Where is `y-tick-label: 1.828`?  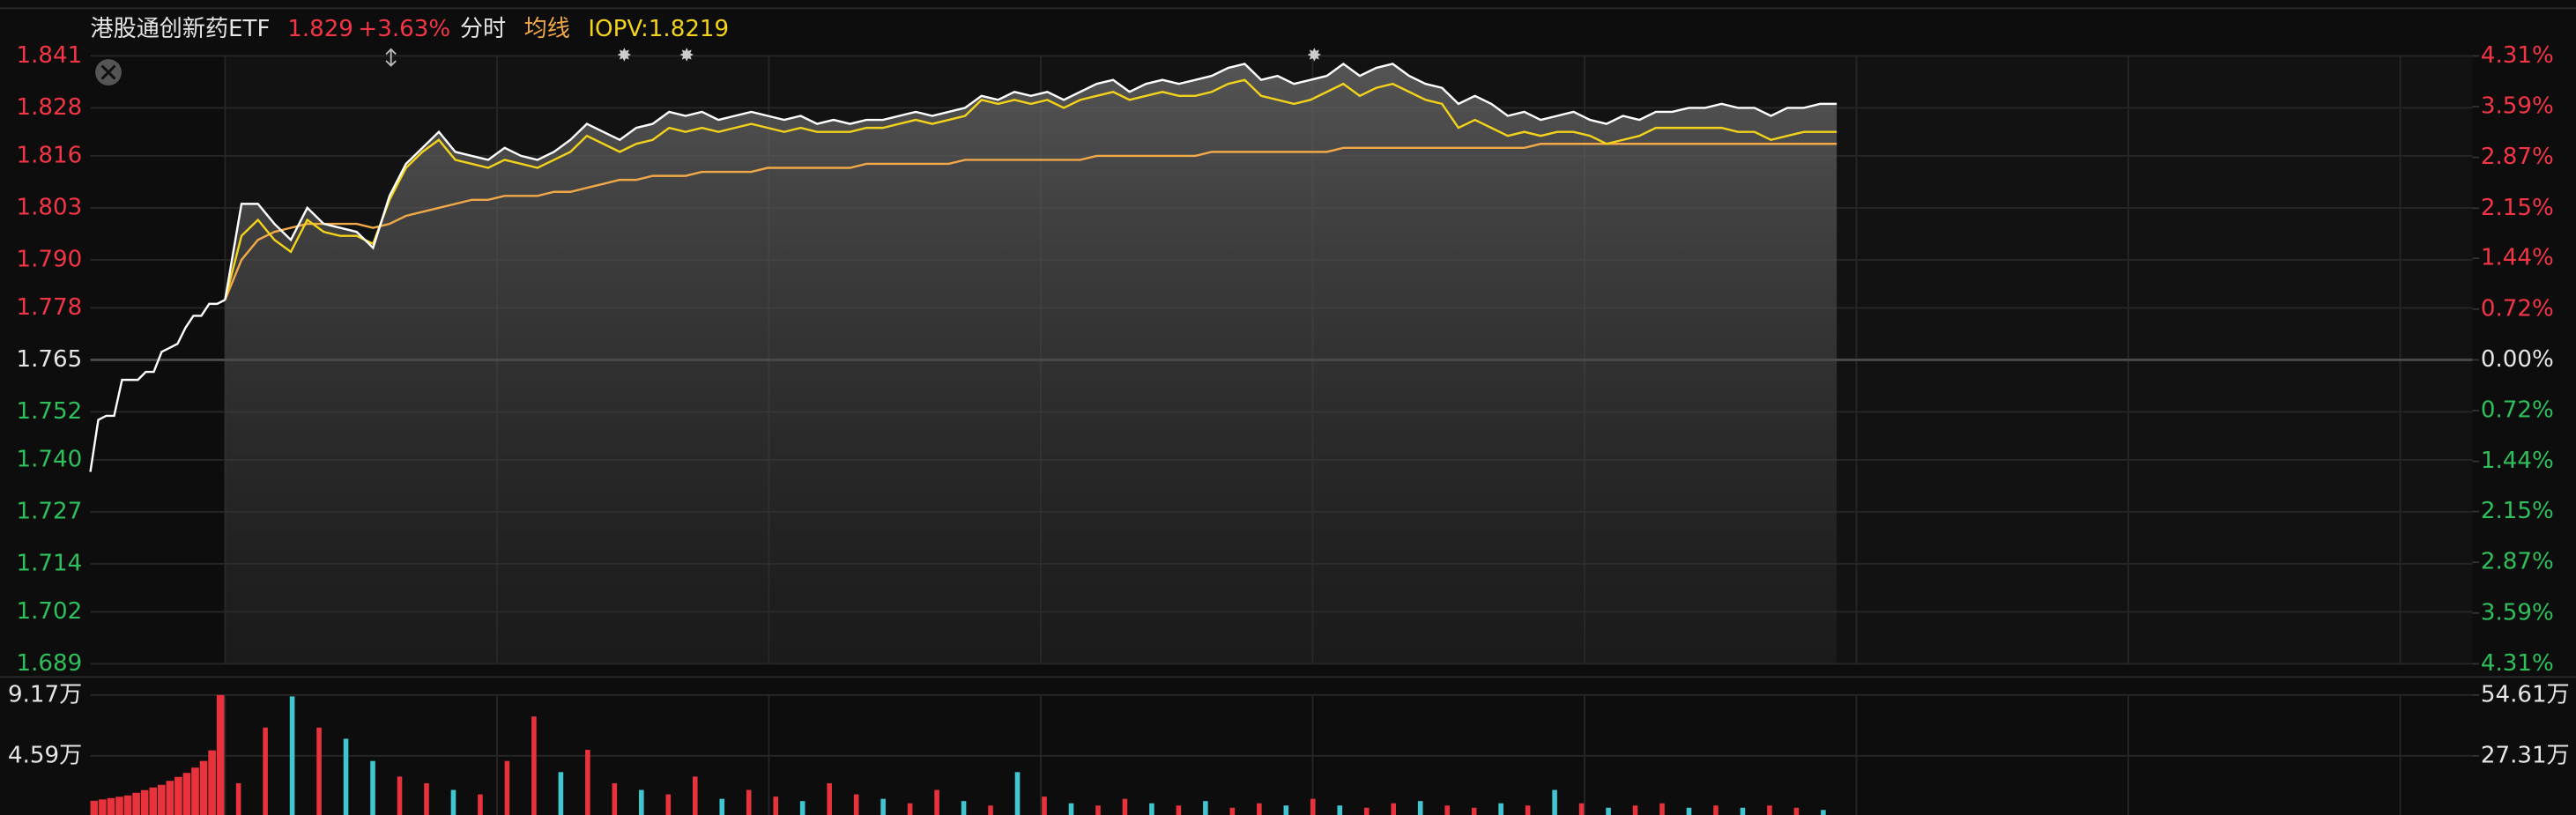
y-tick-label: 1.828 is located at coordinates (50, 108).